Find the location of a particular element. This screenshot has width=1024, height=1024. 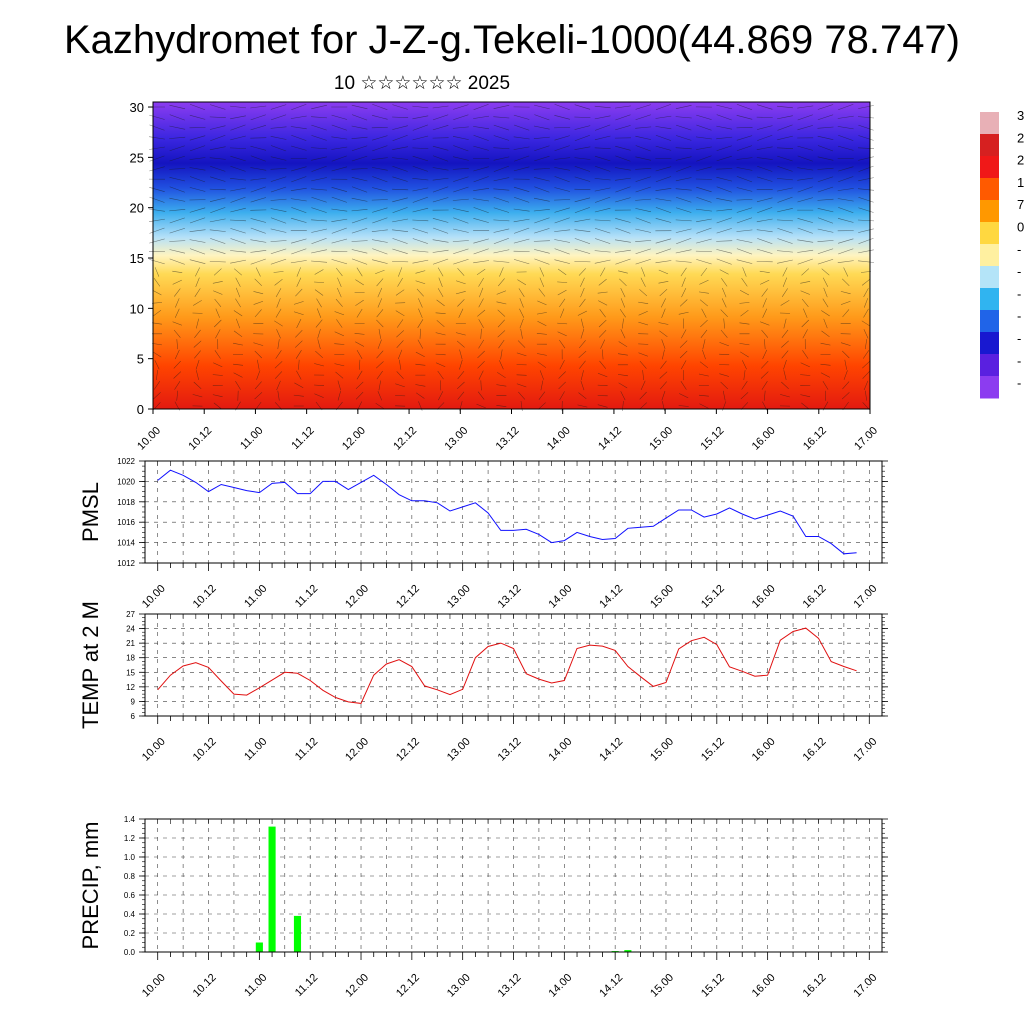

pmsl-xtick-label: 12.00 is located at coordinates (357, 597).